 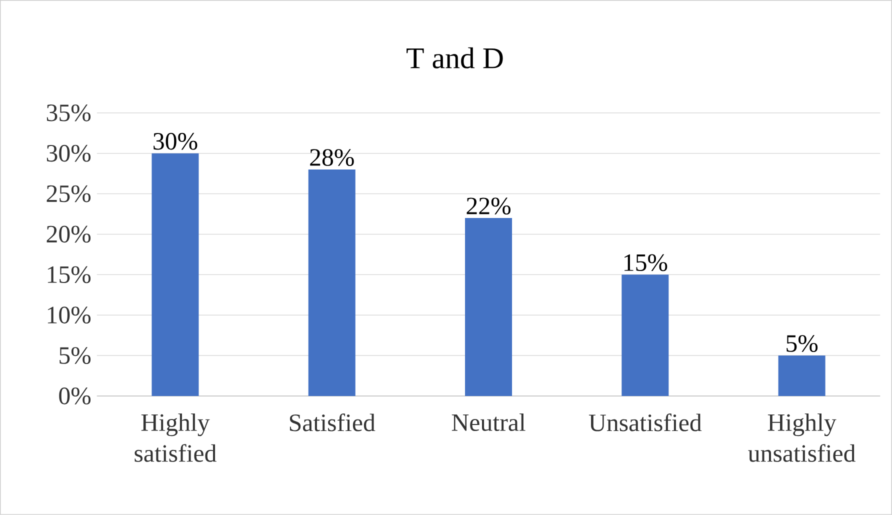 I want to click on x-tick-label: Unsatisfied, so click(x=645, y=423).